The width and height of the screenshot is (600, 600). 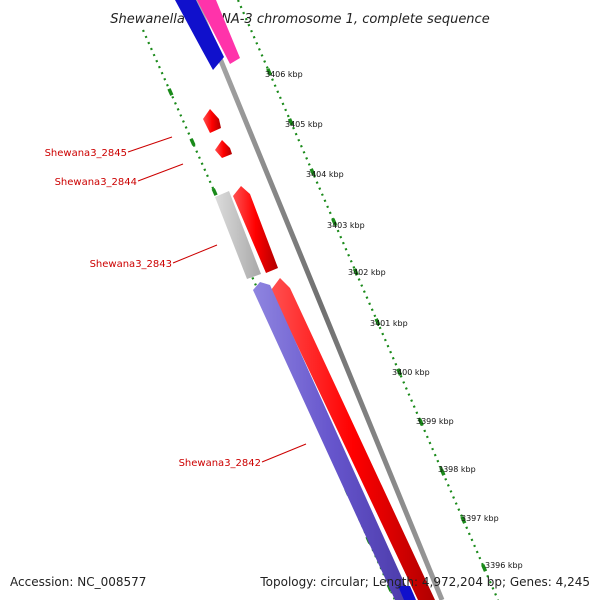 I want to click on gene-label-shewana3-2843: Shewana3_2843, so click(x=131, y=264).